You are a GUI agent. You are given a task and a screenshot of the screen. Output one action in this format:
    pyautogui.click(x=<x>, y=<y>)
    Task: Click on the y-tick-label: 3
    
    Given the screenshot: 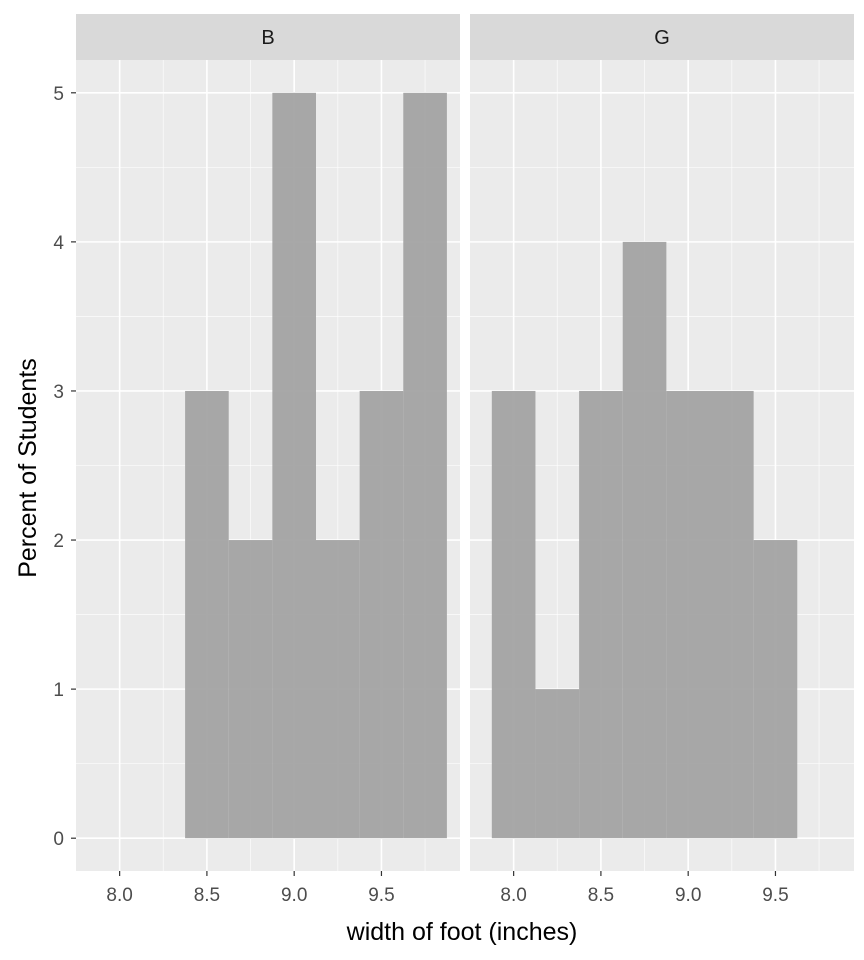 What is the action you would take?
    pyautogui.click(x=58, y=392)
    